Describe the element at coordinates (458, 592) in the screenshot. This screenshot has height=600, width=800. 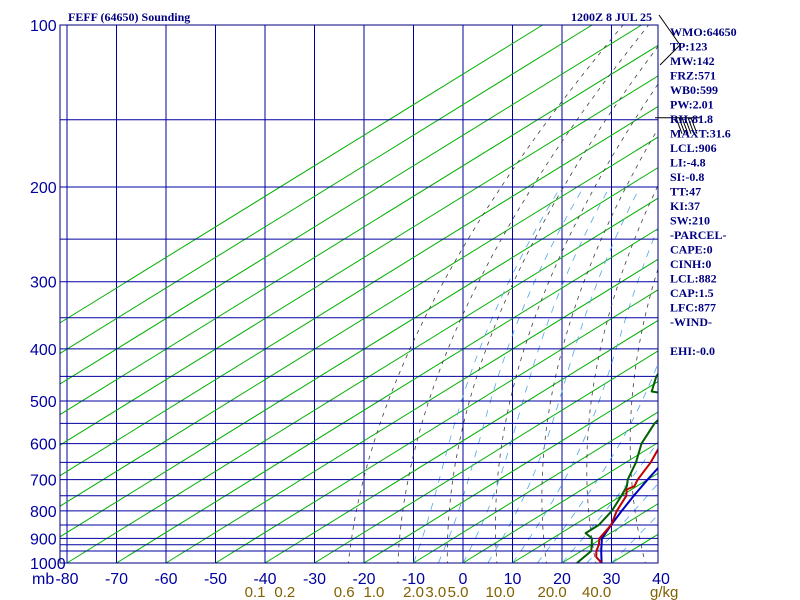
I see `mixing-ratio-label: 5.0` at that location.